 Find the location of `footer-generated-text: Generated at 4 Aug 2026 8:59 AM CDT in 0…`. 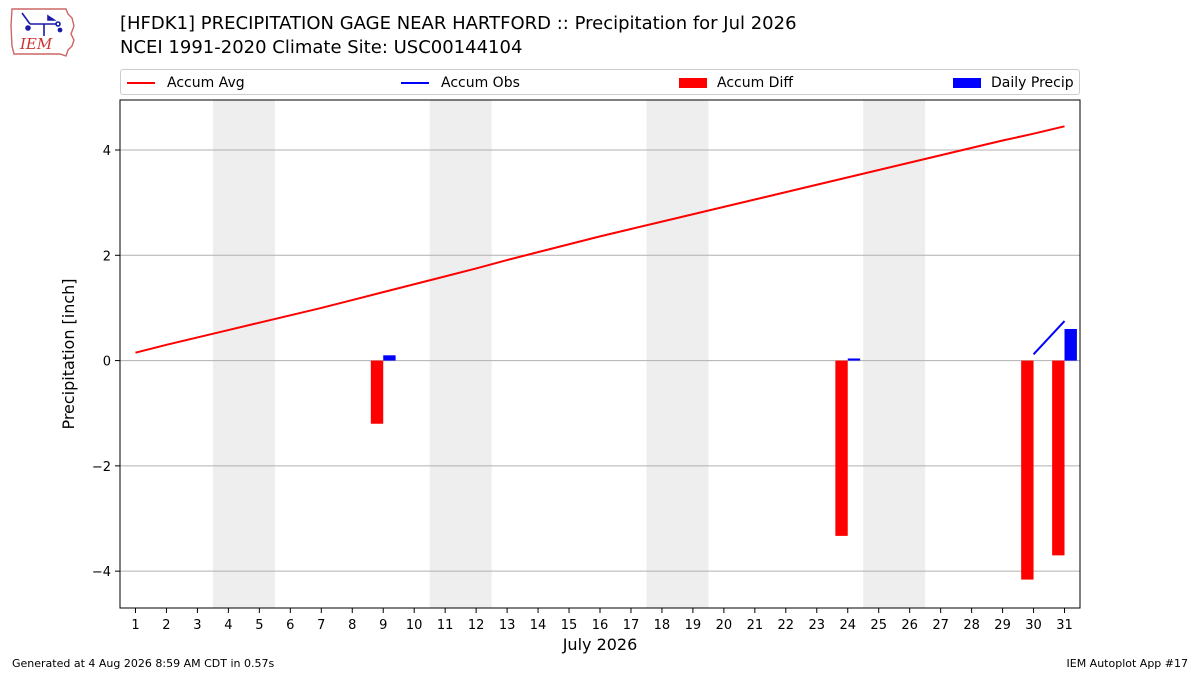

footer-generated-text: Generated at 4 Aug 2026 8:59 AM CDT in 0… is located at coordinates (143, 663).